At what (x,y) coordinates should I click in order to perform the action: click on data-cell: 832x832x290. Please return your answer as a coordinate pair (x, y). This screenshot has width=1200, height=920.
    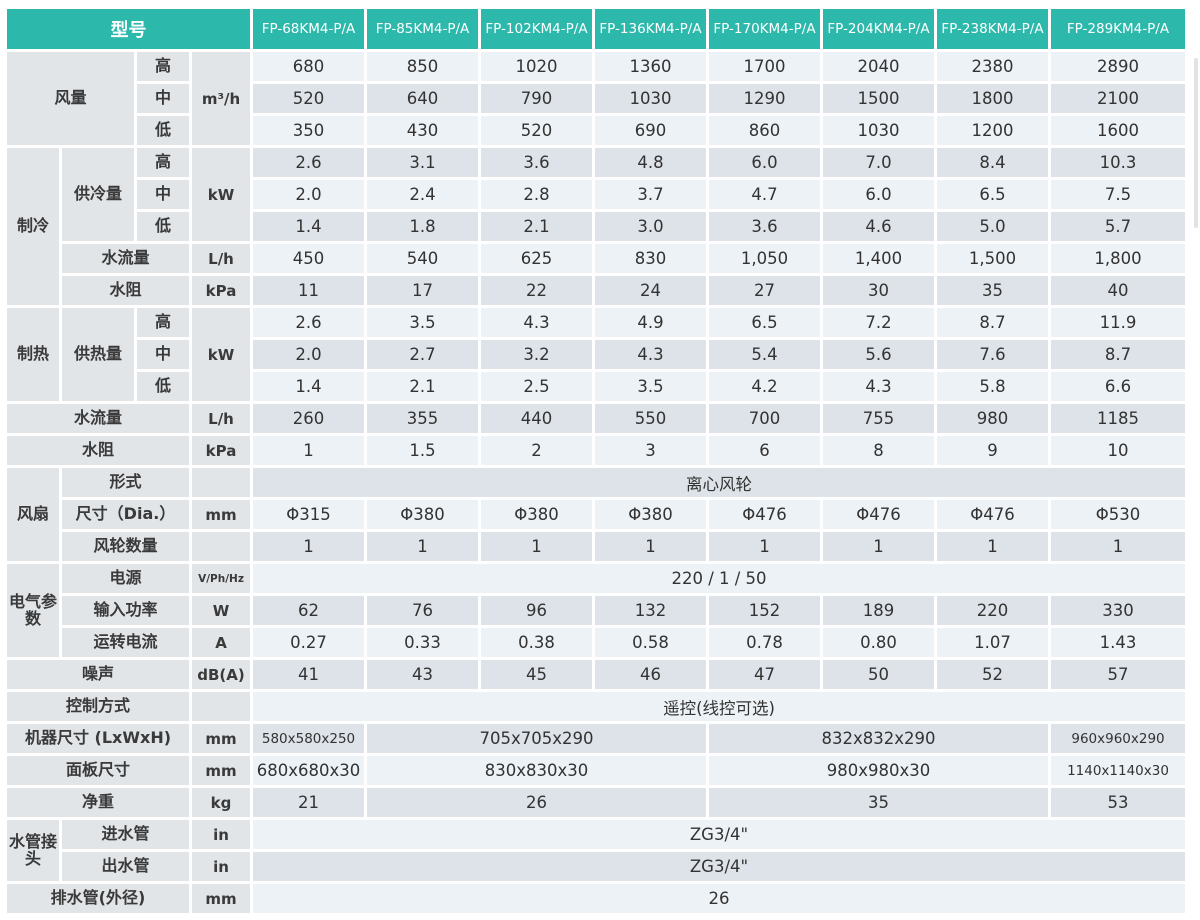
    Looking at the image, I should click on (878, 738).